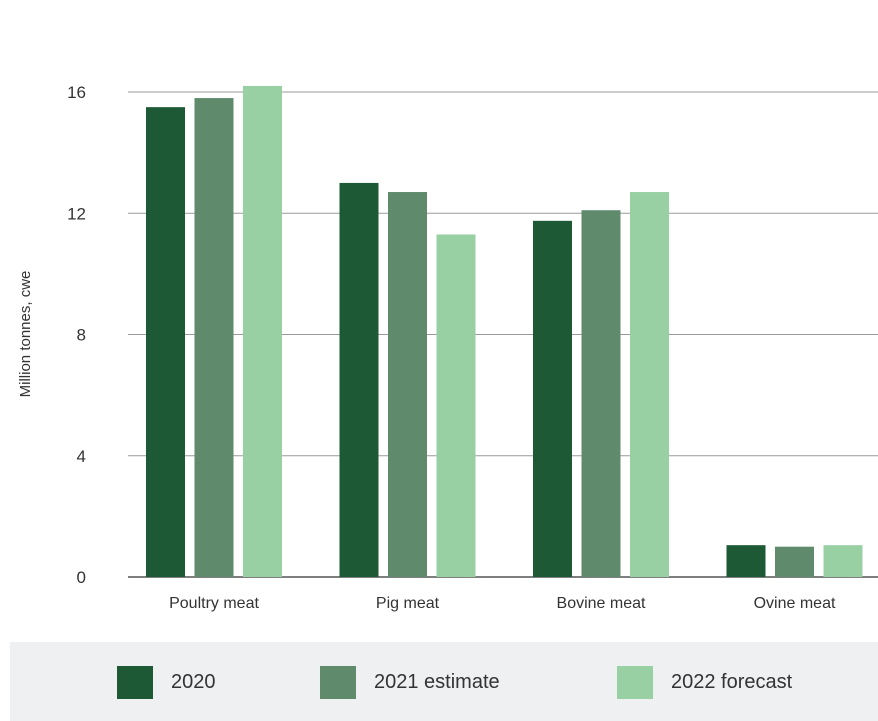 The image size is (878, 721). What do you see at coordinates (338, 682) in the screenshot?
I see `legend-swatch-2021-estimate` at bounding box center [338, 682].